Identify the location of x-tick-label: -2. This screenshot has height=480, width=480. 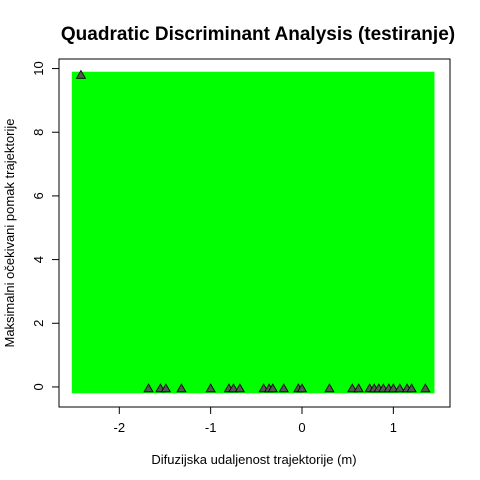
(120, 427).